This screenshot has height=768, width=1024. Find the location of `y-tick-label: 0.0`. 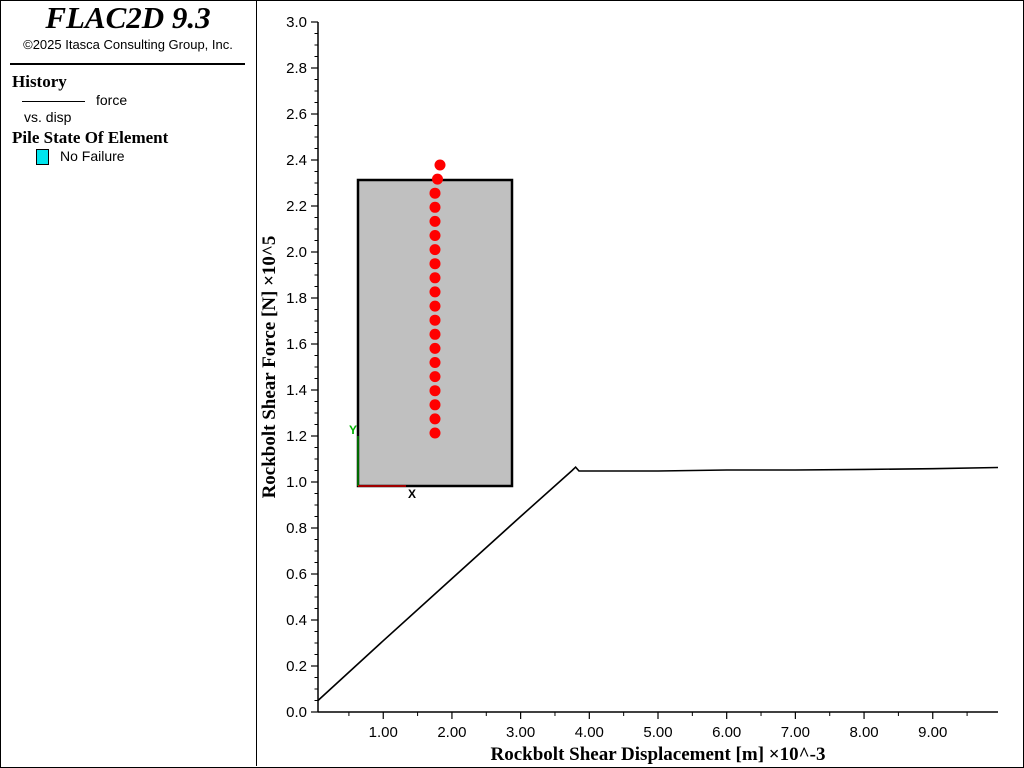

y-tick-label: 0.0 is located at coordinates (296, 712).